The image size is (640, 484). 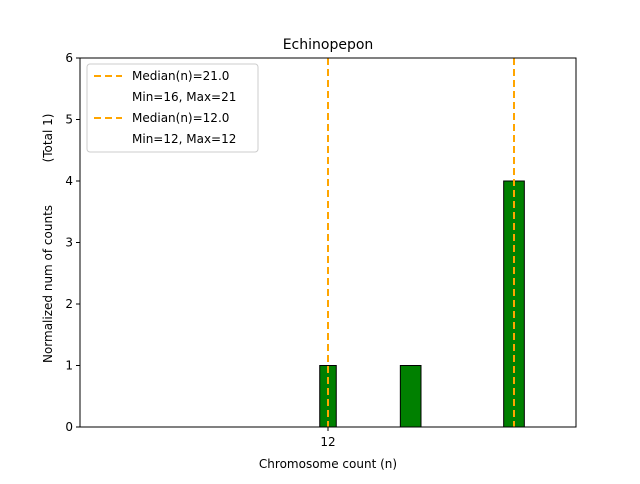 I want to click on y-tick-label-1: 1, so click(x=69, y=366).